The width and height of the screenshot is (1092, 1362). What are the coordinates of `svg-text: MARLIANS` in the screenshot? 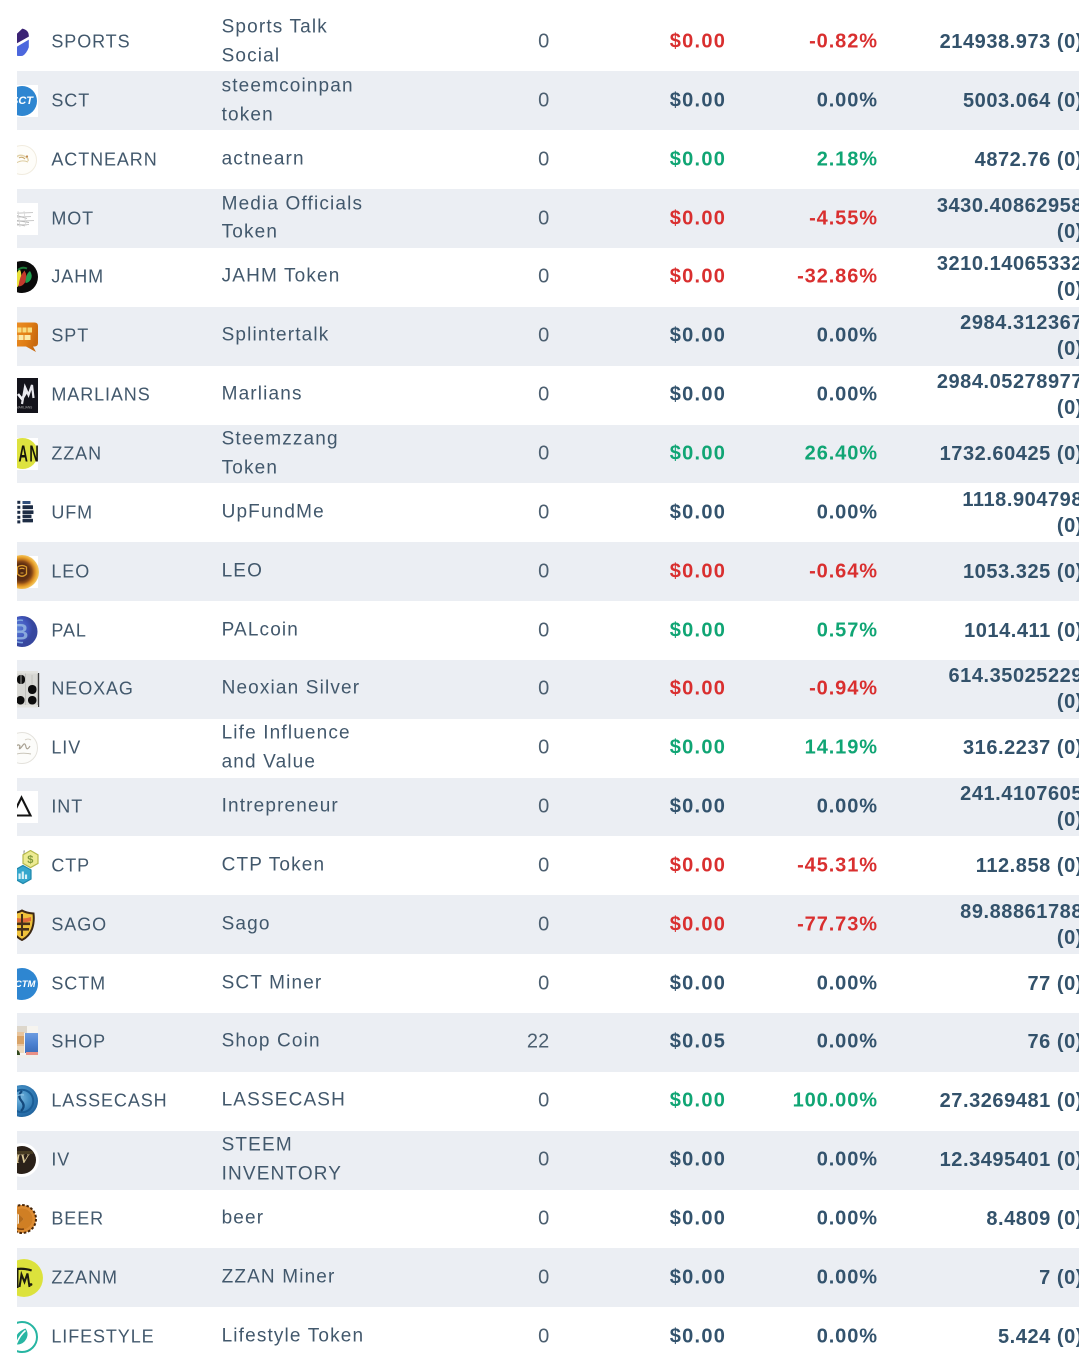 It's located at (24, 408).